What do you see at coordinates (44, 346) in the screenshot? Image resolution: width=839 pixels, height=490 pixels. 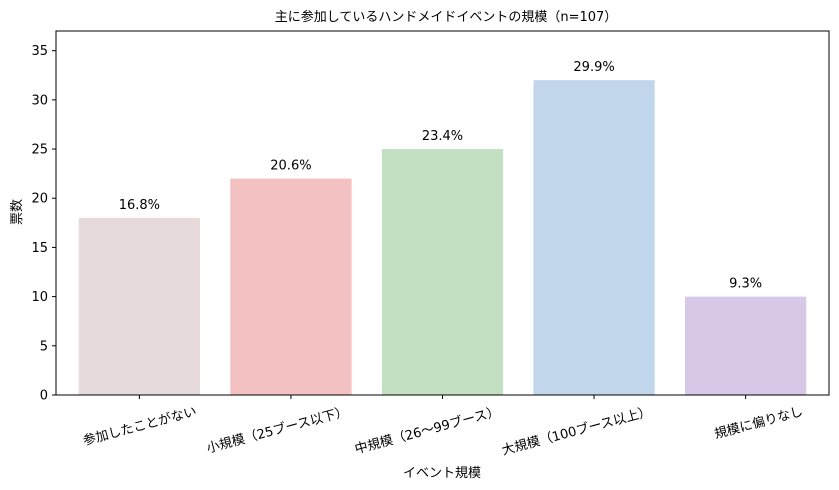 I see `y-tick-label: 5` at bounding box center [44, 346].